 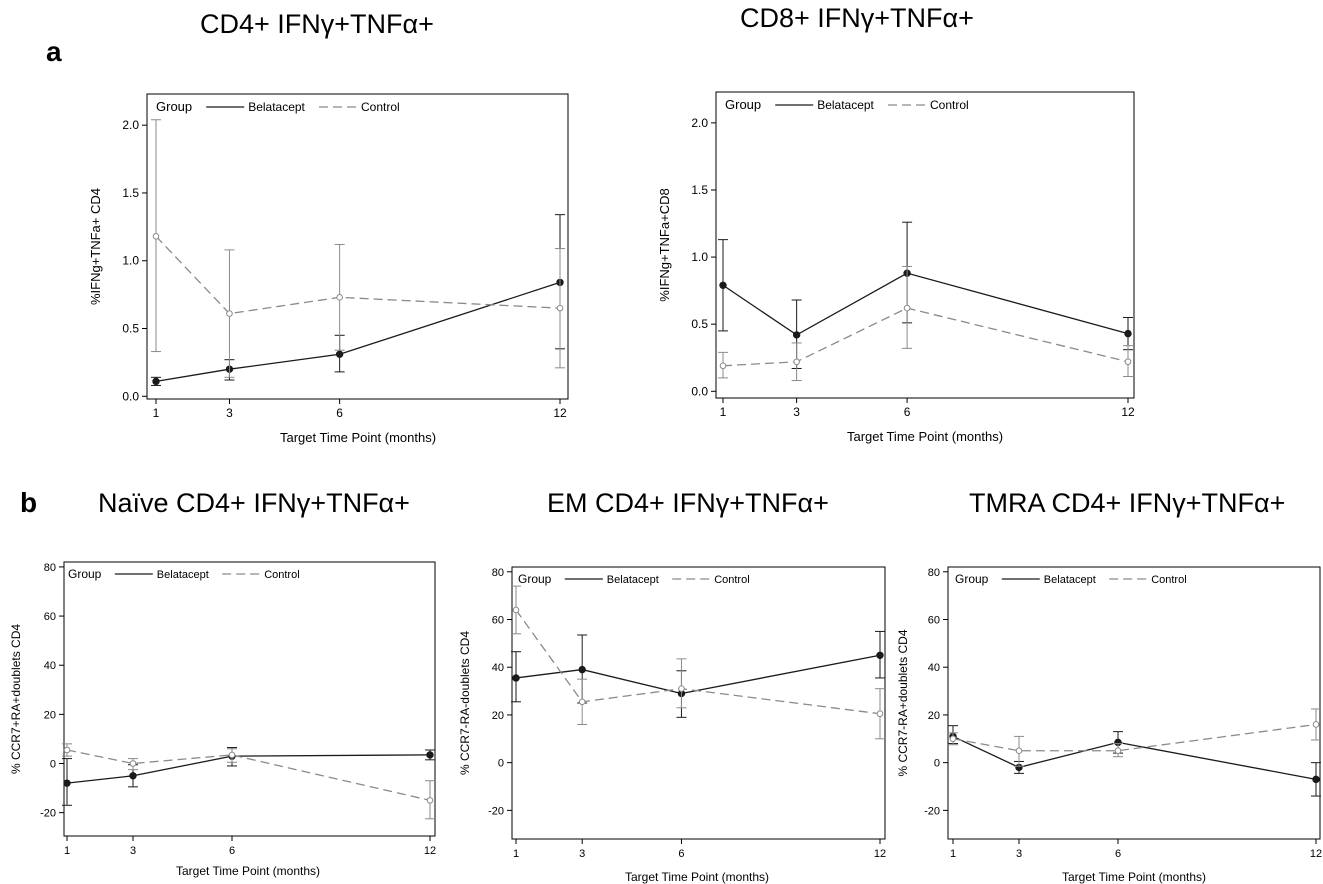 I want to click on chart-title-naive: Naïve CD4+ IFNγ+TNFα+, so click(x=254, y=503).